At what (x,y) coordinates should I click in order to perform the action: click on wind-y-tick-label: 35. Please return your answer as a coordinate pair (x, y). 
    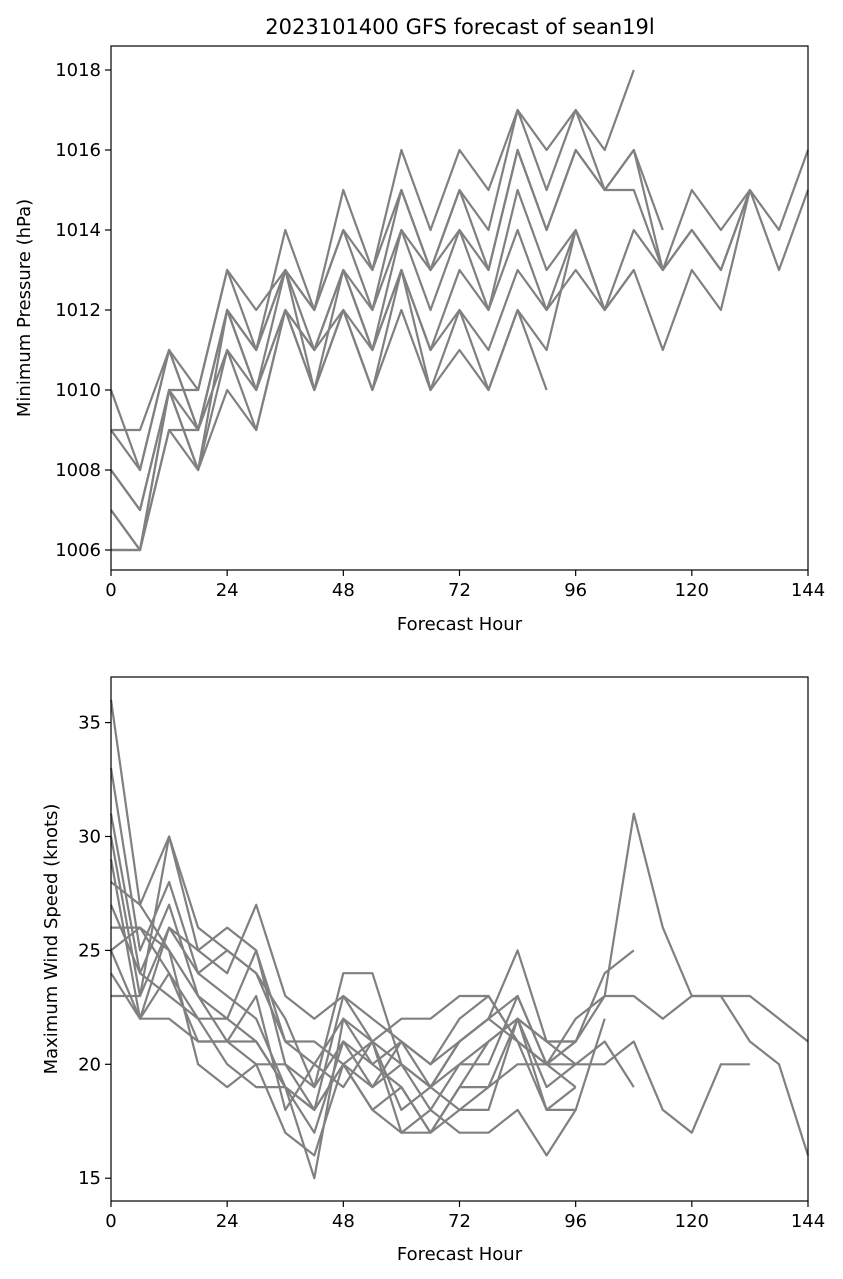
    Looking at the image, I should click on (89, 723).